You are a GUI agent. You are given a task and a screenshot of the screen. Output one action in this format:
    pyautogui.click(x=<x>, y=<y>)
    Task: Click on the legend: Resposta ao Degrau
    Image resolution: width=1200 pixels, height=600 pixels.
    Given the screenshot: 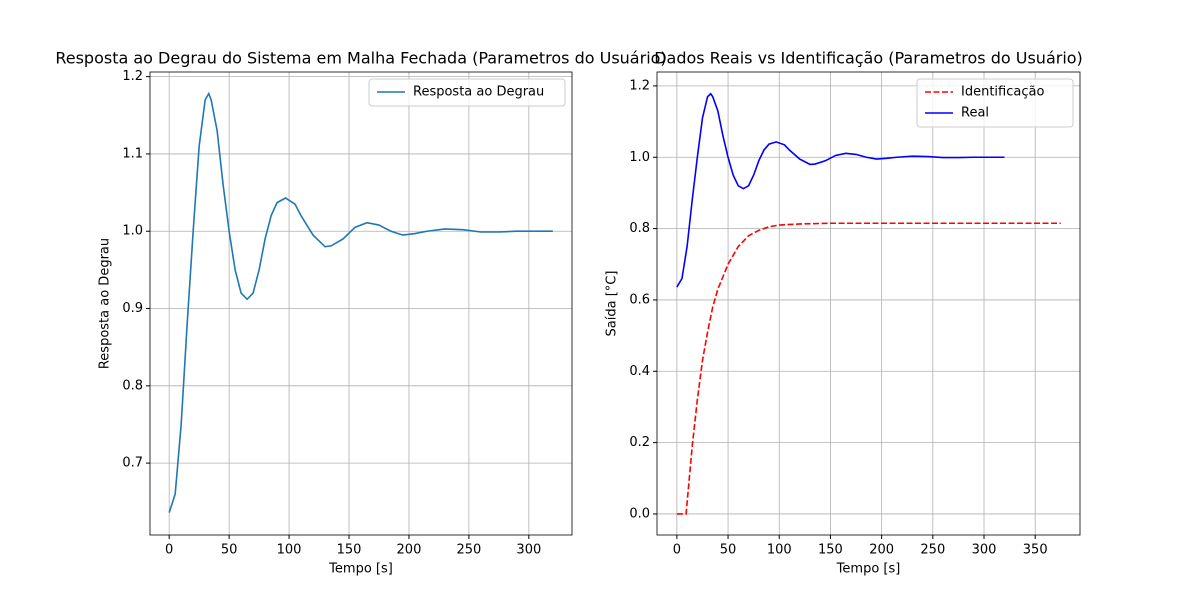 What is the action you would take?
    pyautogui.click(x=467, y=92)
    